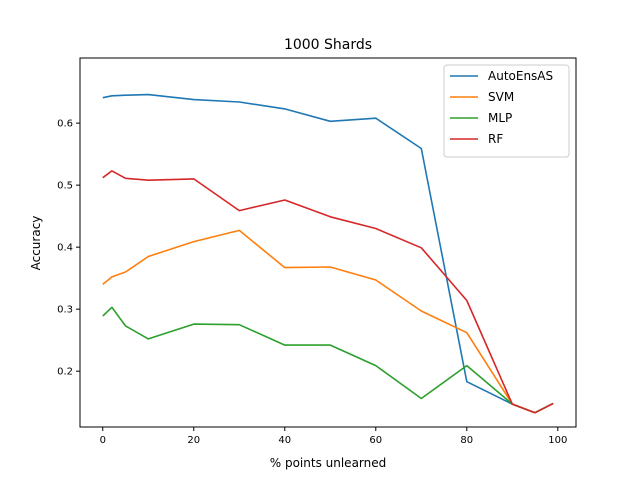 Image resolution: width=640 pixels, height=480 pixels. I want to click on x-tick-label: 20, so click(193, 440).